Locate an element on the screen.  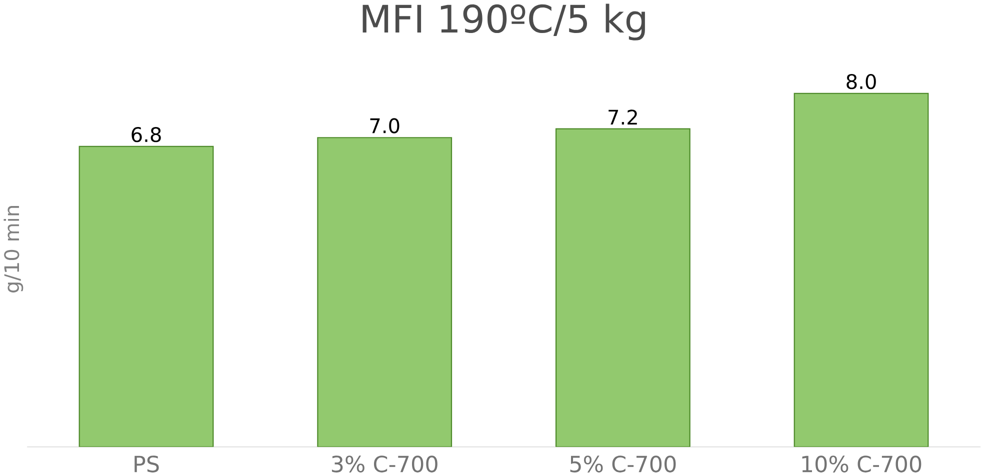
x-tick-label: 3% C-700 is located at coordinates (385, 464).